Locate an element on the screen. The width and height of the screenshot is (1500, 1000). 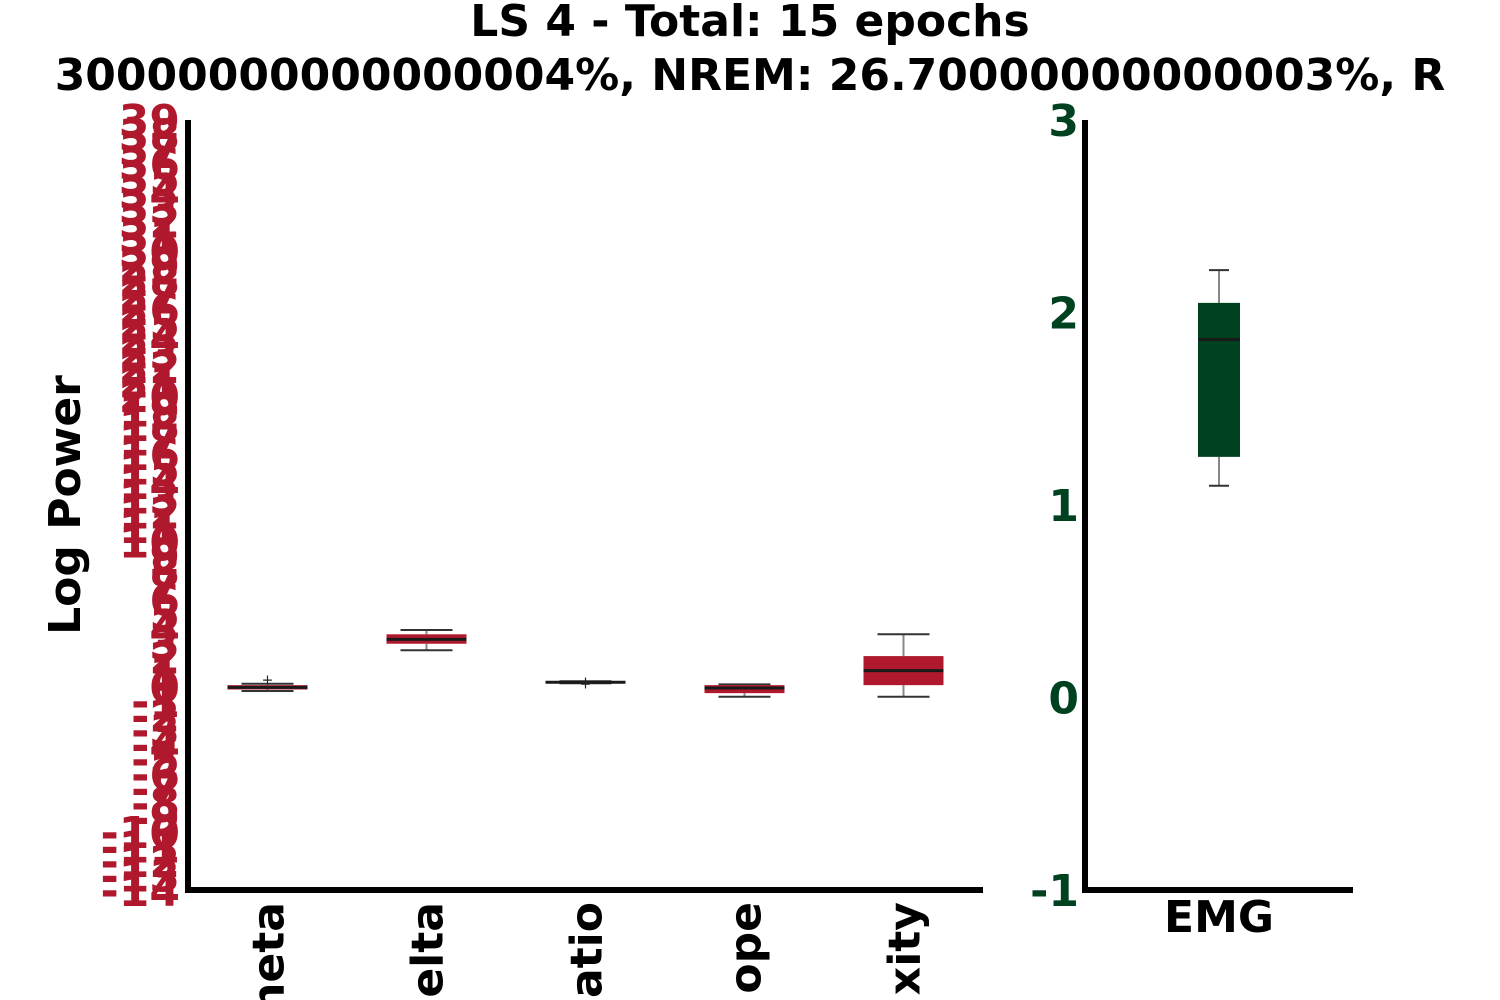
y-tick-label: 23 is located at coordinates (149, 353).